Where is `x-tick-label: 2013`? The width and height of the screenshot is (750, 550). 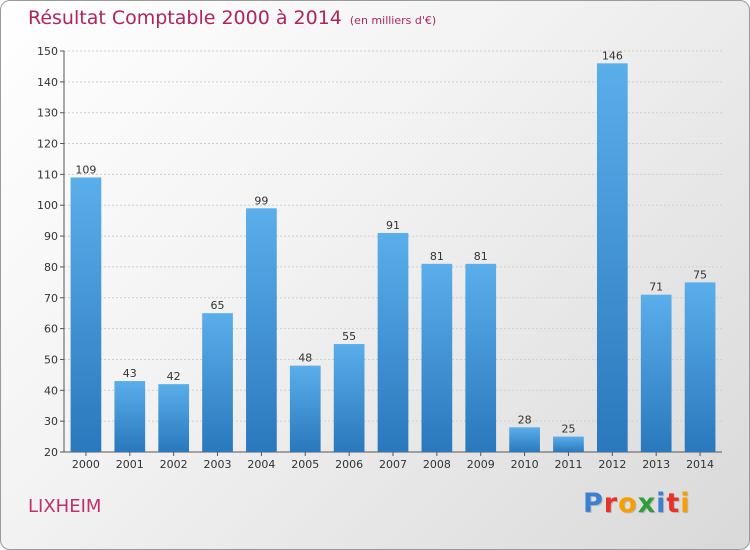
x-tick-label: 2013 is located at coordinates (656, 464).